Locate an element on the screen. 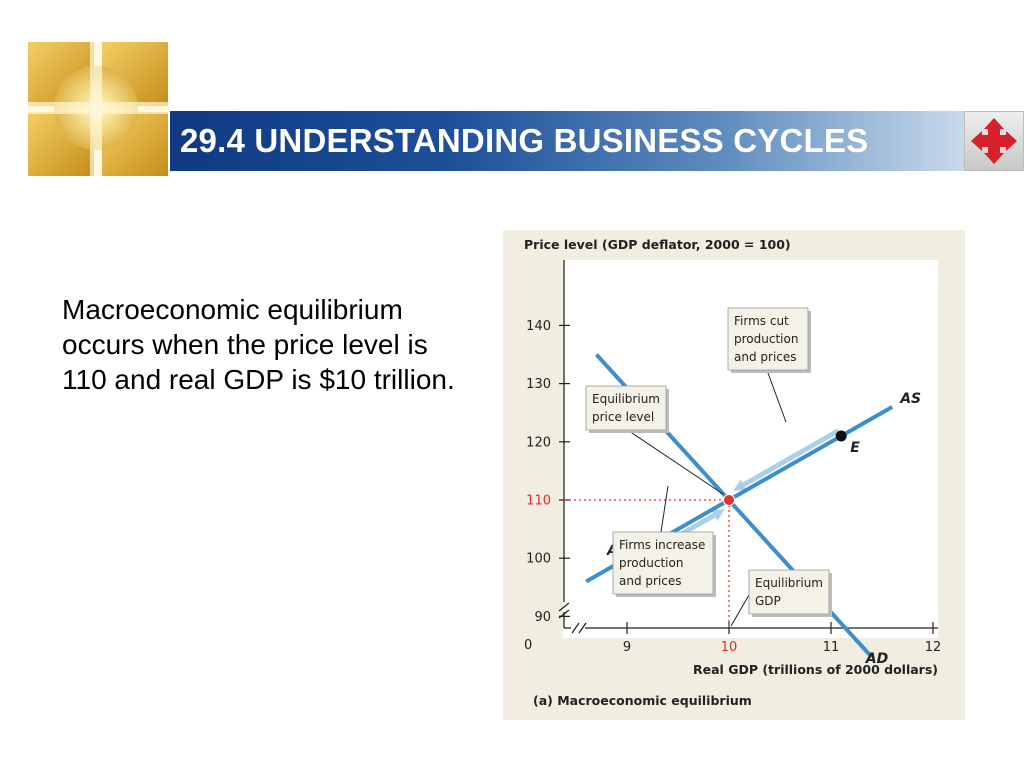  annotation-text-line: Firms cut is located at coordinates (761, 321).